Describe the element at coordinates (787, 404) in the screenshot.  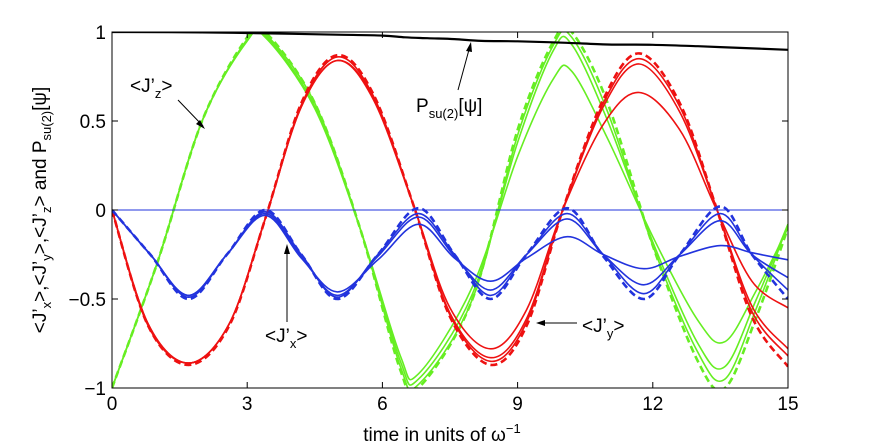
I see `x-tick-label: 15` at that location.